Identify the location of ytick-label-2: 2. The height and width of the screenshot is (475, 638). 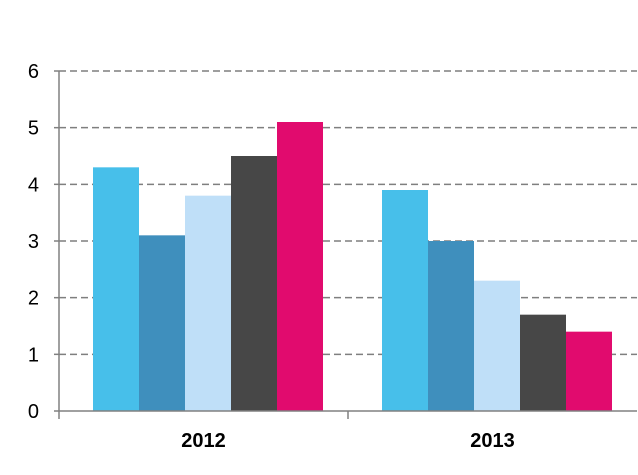
(33, 299).